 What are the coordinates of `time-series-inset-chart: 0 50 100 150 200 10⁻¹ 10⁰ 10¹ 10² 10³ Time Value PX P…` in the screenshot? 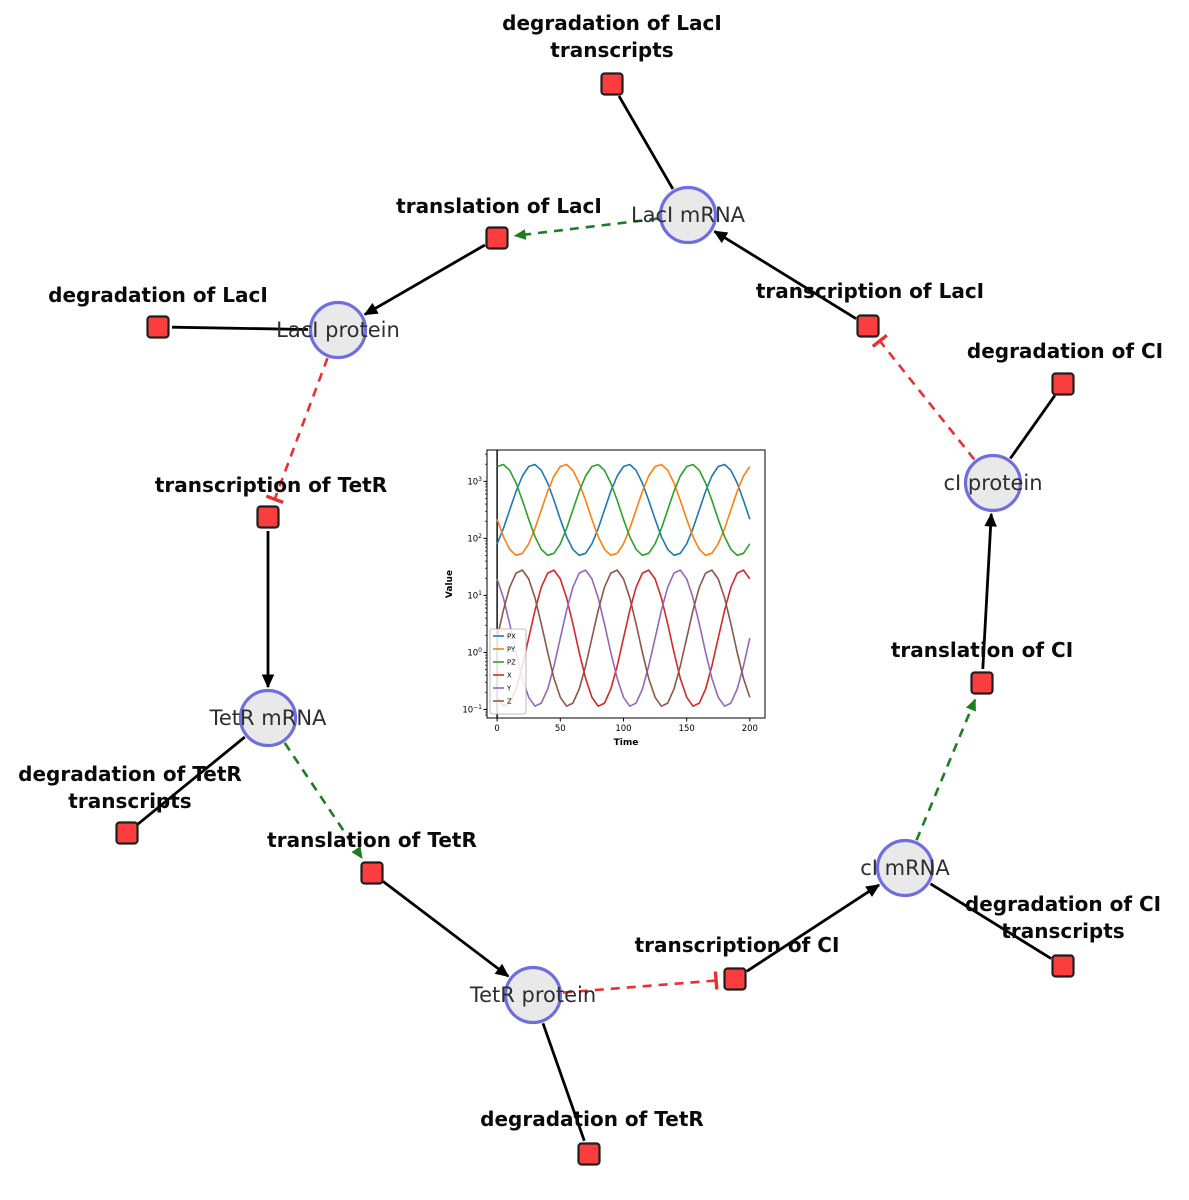 It's located at (605, 598).